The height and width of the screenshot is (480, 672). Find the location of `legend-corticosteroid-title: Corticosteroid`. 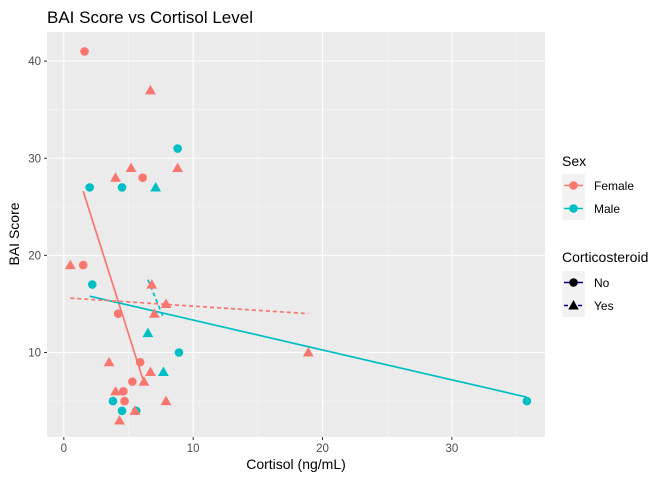

legend-corticosteroid-title: Corticosteroid is located at coordinates (605, 257).